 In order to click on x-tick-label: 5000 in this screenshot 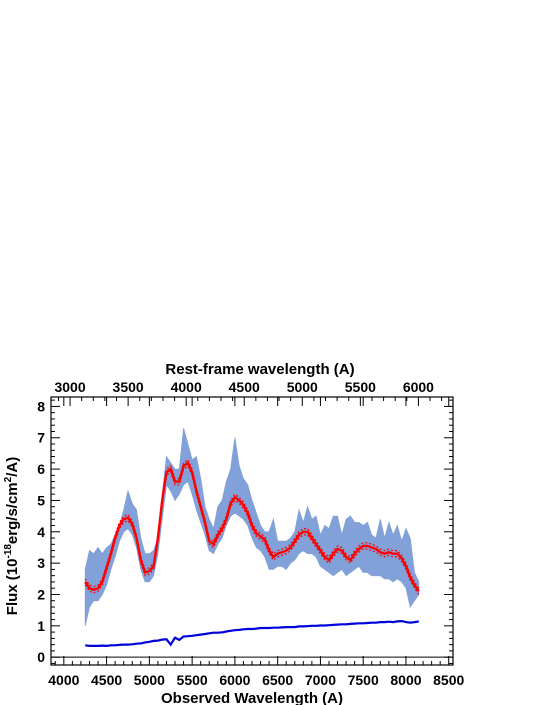, I will do `click(149, 680)`.